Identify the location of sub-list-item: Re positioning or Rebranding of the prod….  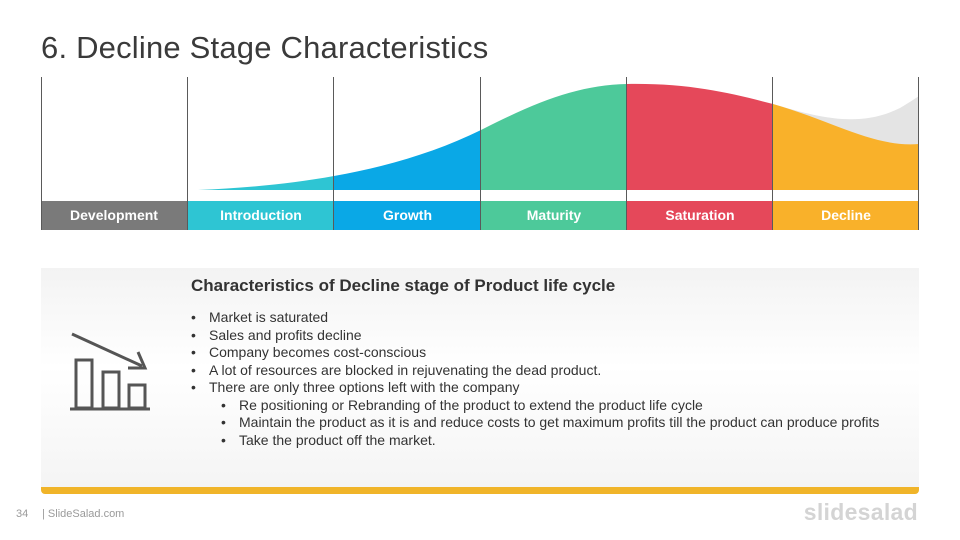
(541, 406).